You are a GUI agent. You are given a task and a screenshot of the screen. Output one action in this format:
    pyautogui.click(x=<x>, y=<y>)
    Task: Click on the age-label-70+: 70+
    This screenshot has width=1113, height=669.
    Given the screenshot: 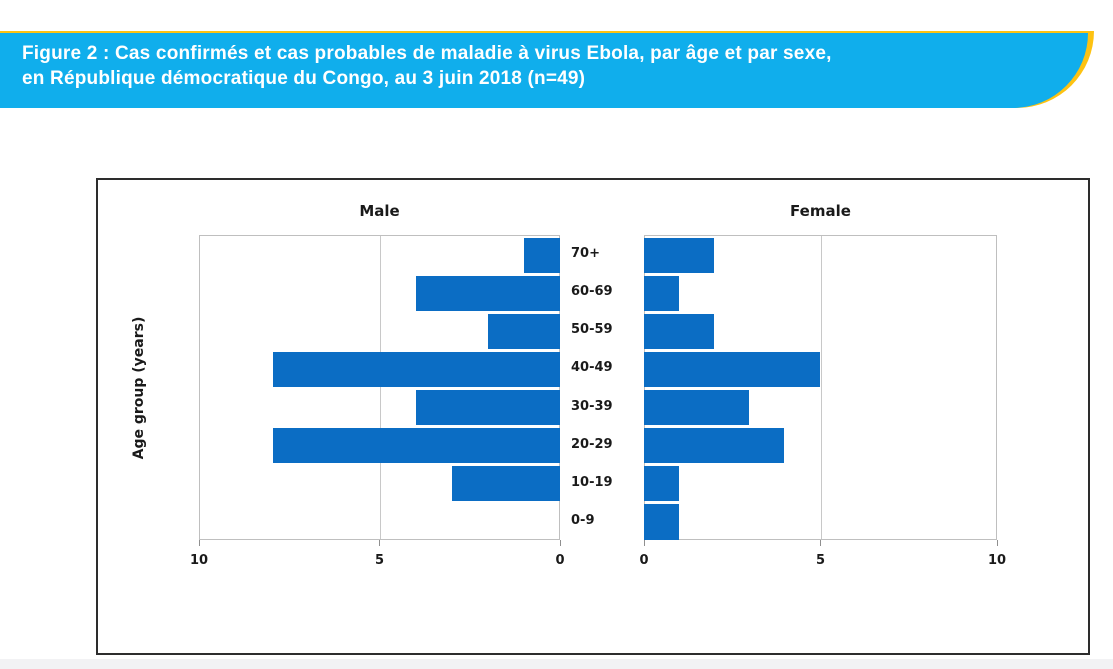 What is the action you would take?
    pyautogui.click(x=585, y=253)
    